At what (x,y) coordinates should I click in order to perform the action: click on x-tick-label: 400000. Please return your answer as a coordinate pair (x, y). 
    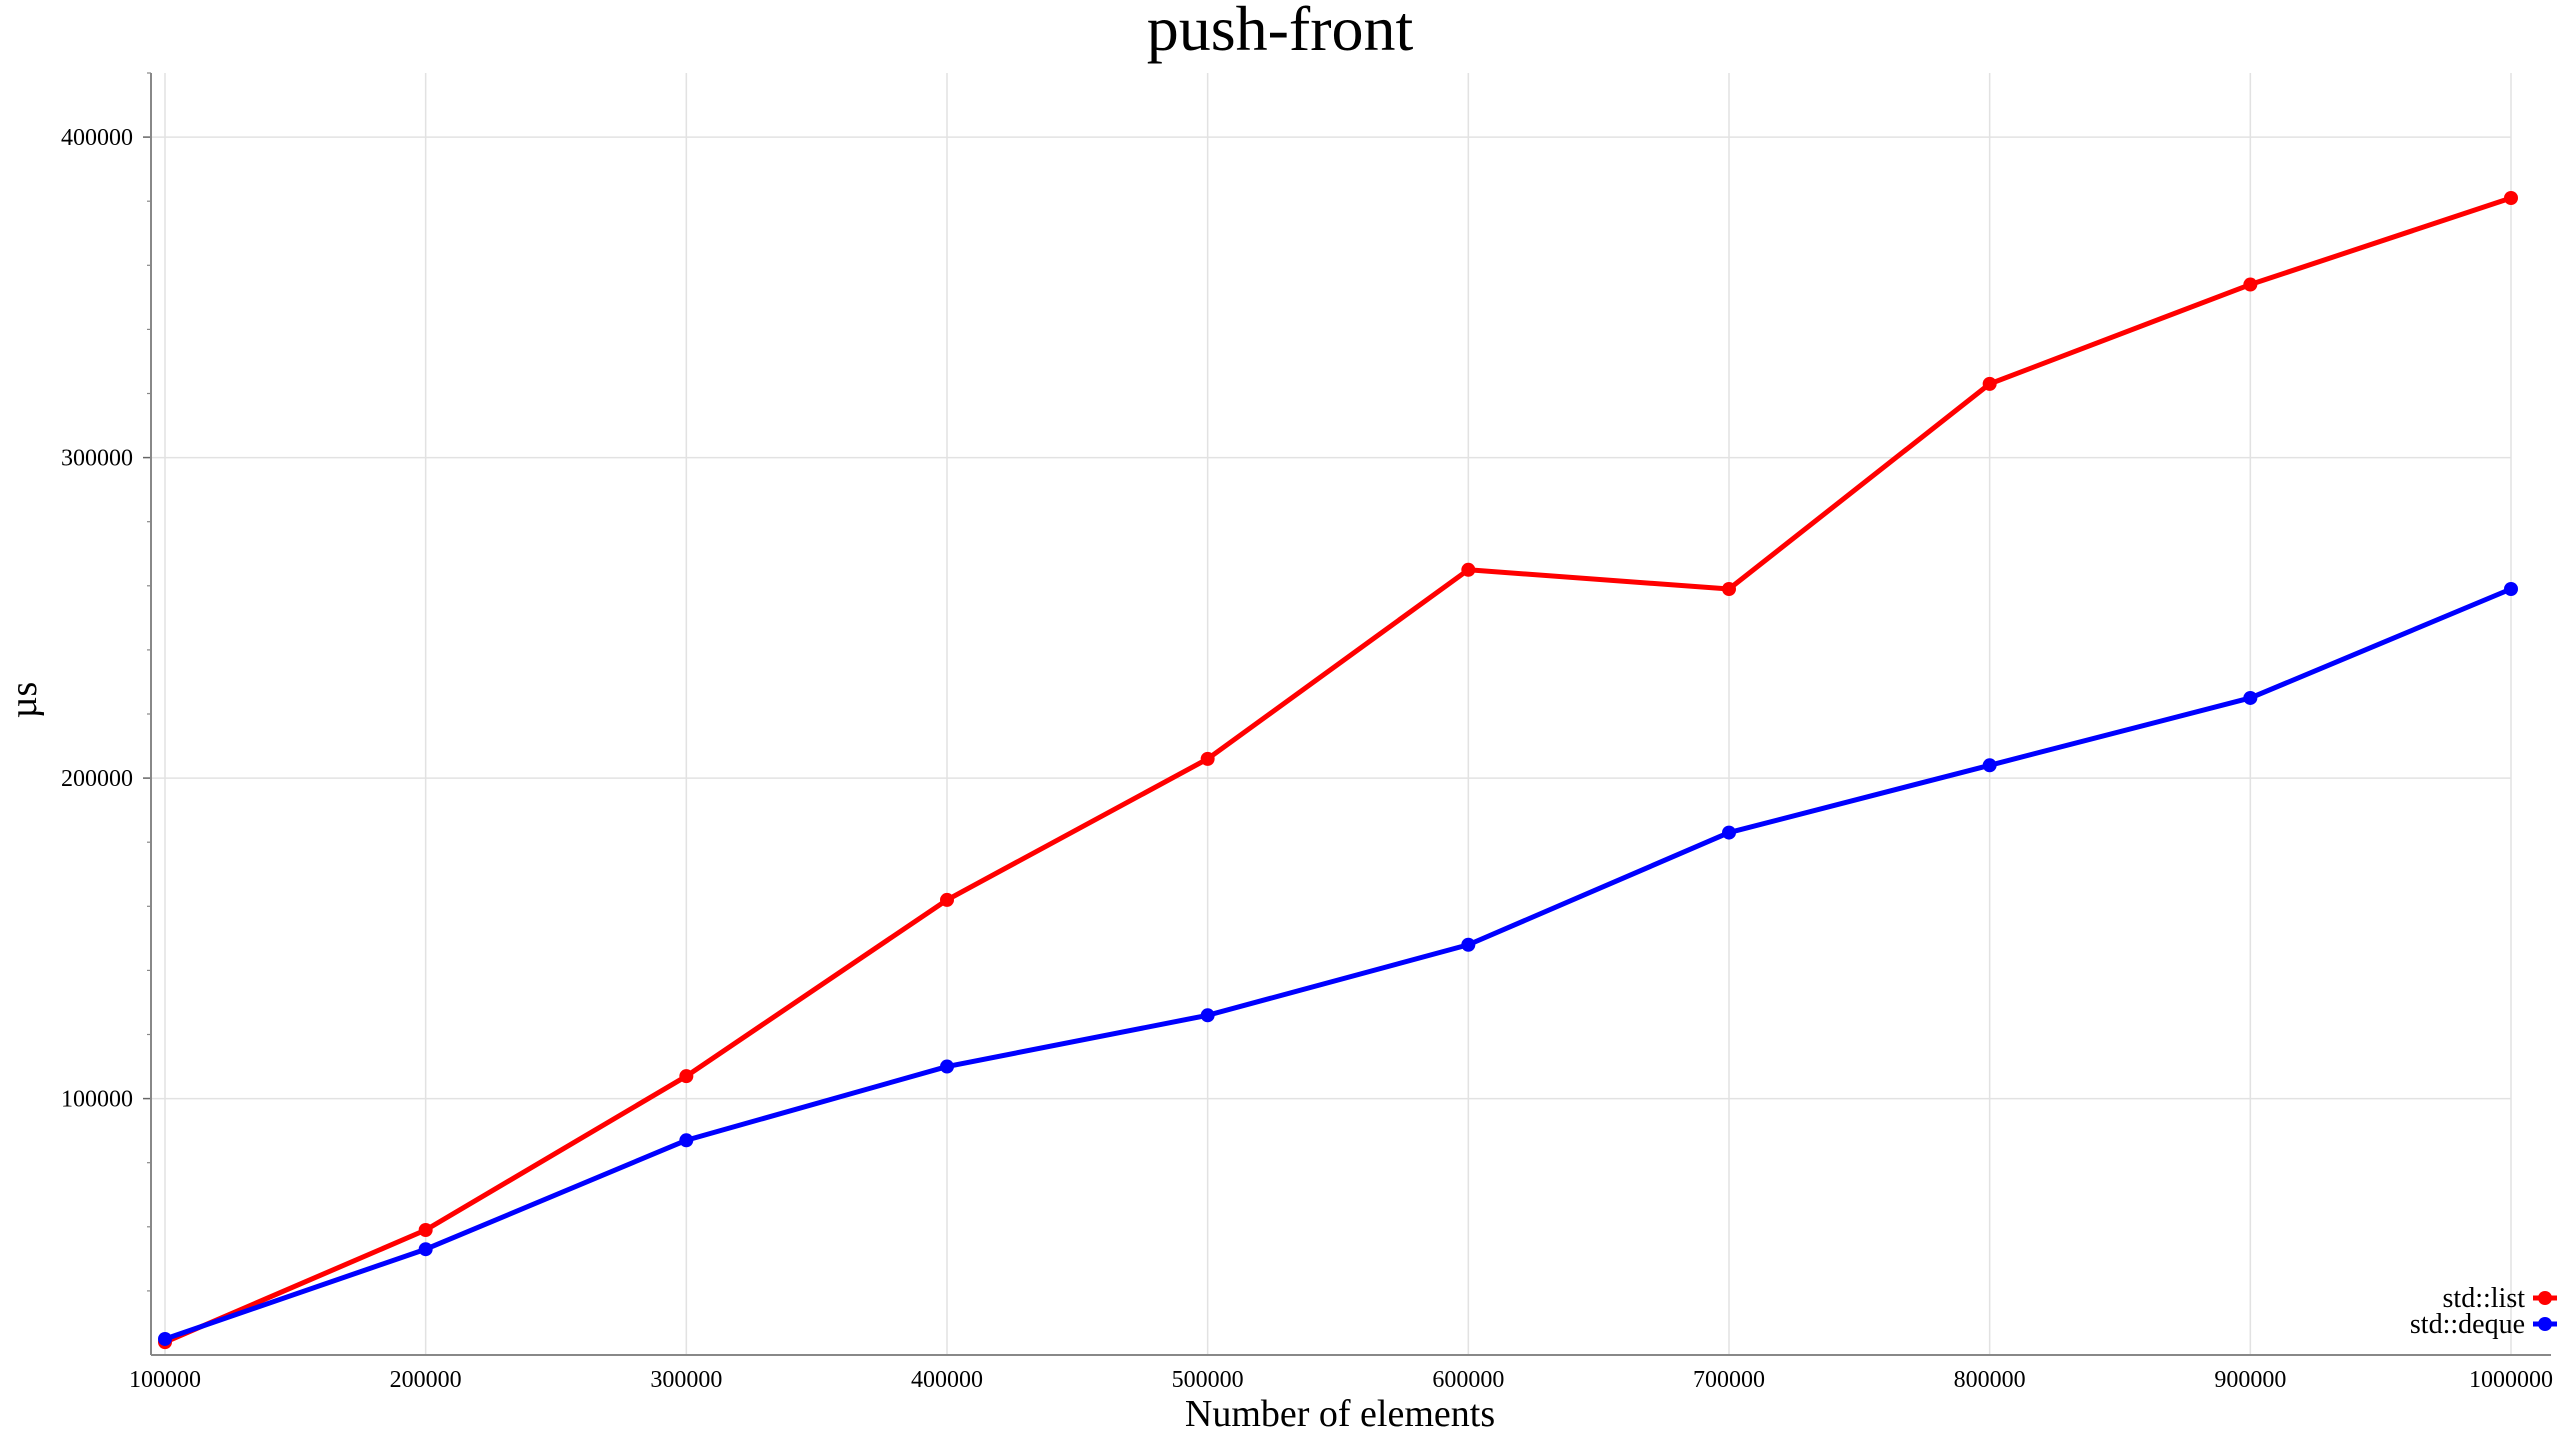
    Looking at the image, I should click on (947, 1380).